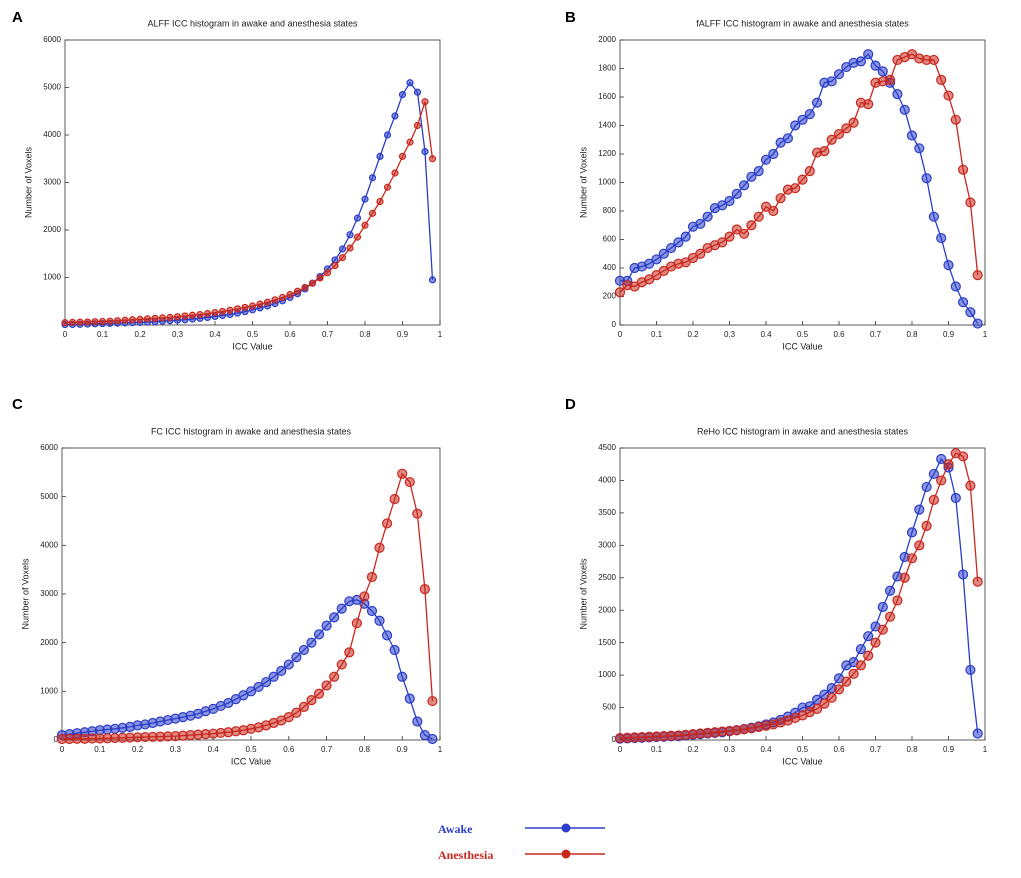 The height and width of the screenshot is (878, 1021). I want to click on y-tick-label: 1800, so click(607, 68).